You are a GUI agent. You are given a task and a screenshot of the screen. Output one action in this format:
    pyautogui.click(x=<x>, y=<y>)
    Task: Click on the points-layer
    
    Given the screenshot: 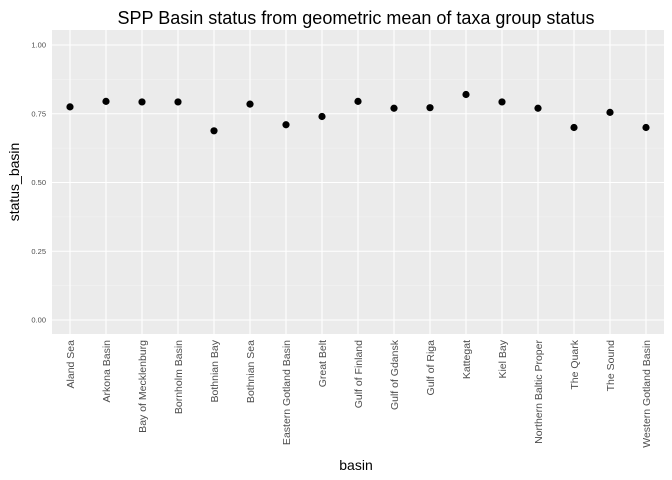 What is the action you would take?
    pyautogui.click(x=358, y=112)
    